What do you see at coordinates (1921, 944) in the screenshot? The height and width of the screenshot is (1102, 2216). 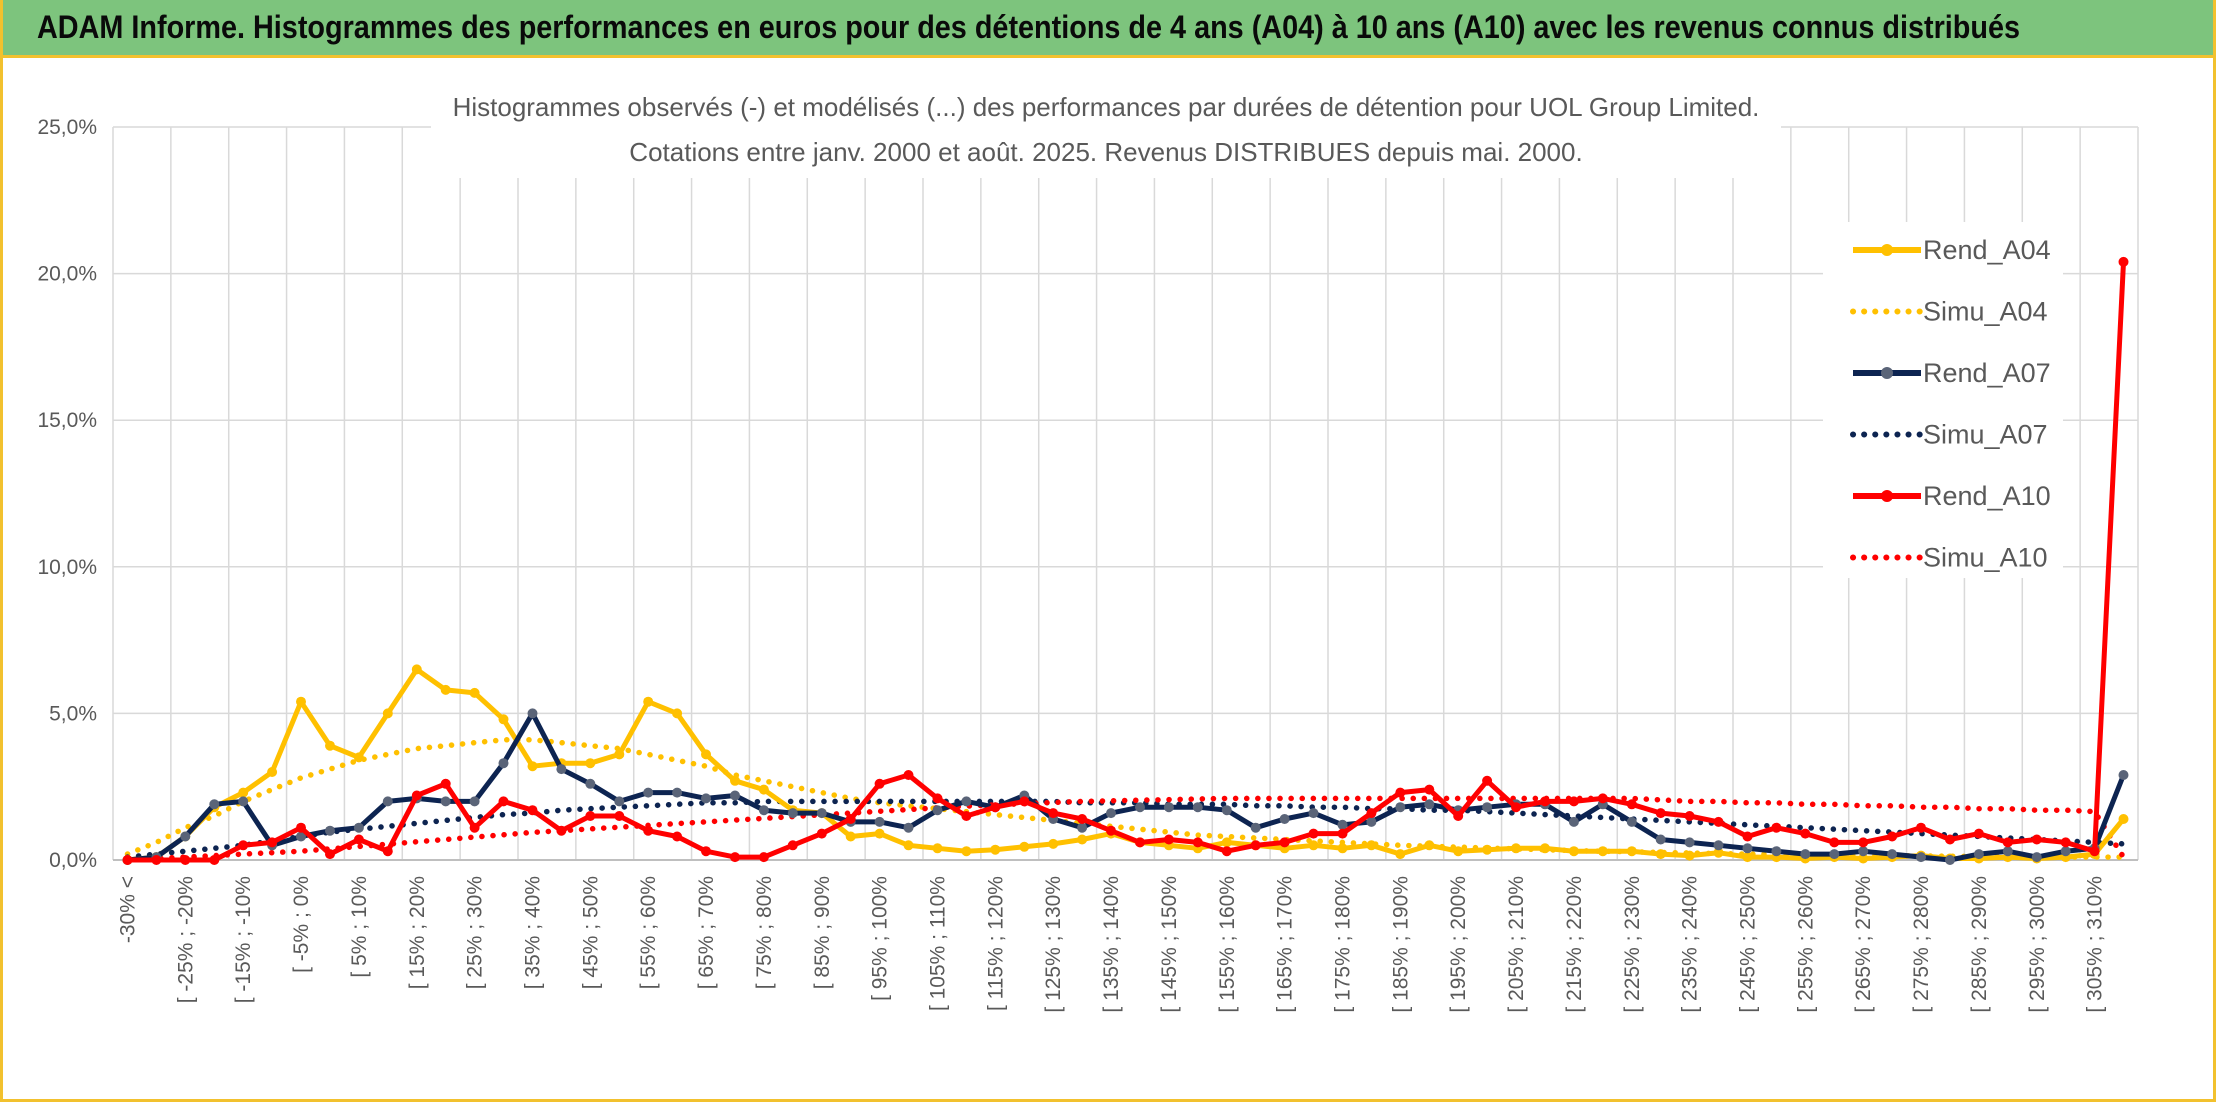 I see `x-tick-label: [ 275% ; 280%` at bounding box center [1921, 944].